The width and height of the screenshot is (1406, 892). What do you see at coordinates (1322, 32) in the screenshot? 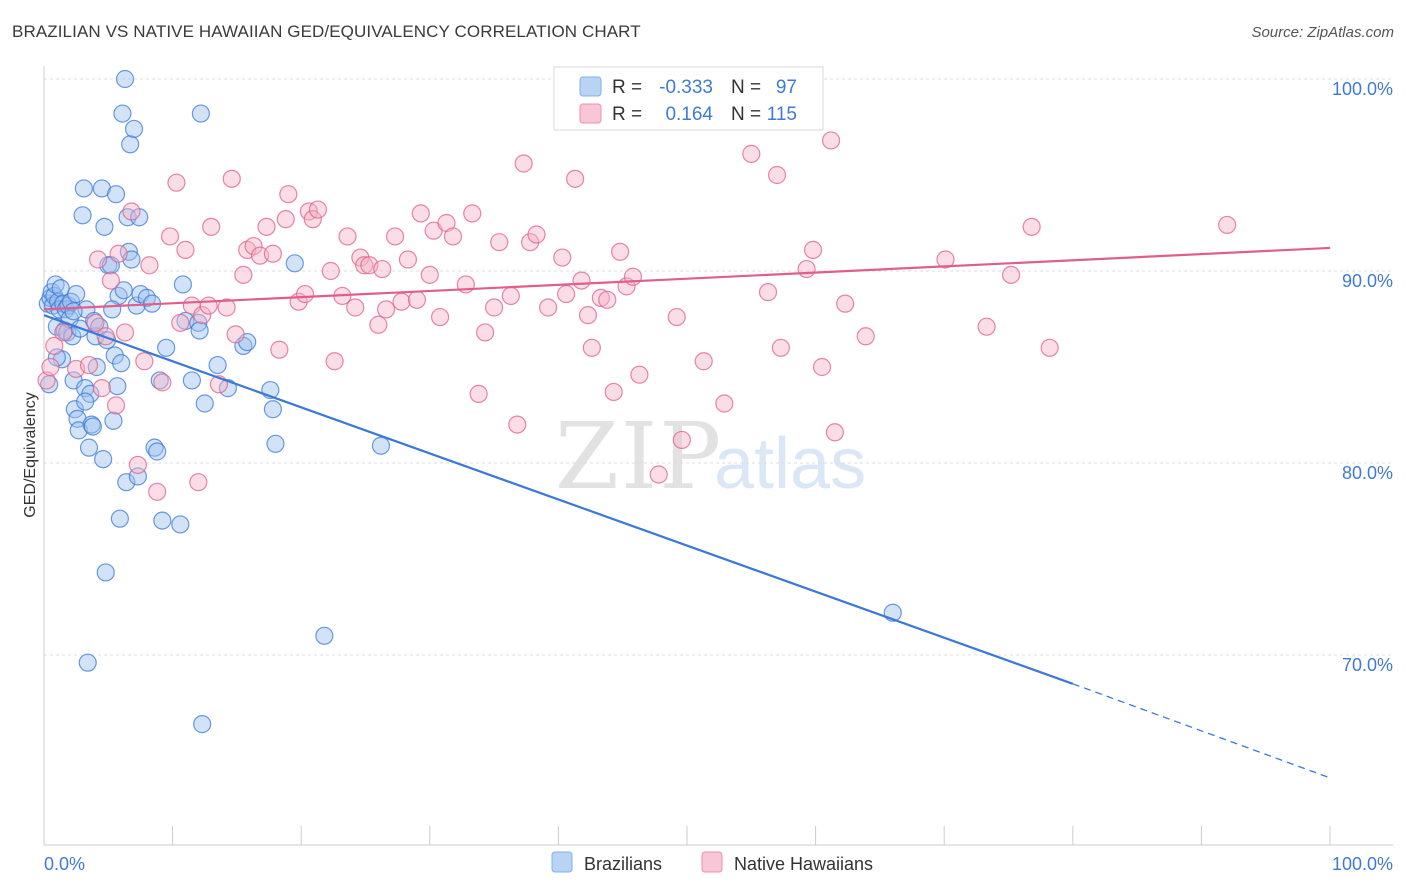
I see `chart-source: Source: ZipAtlas.com` at bounding box center [1322, 32].